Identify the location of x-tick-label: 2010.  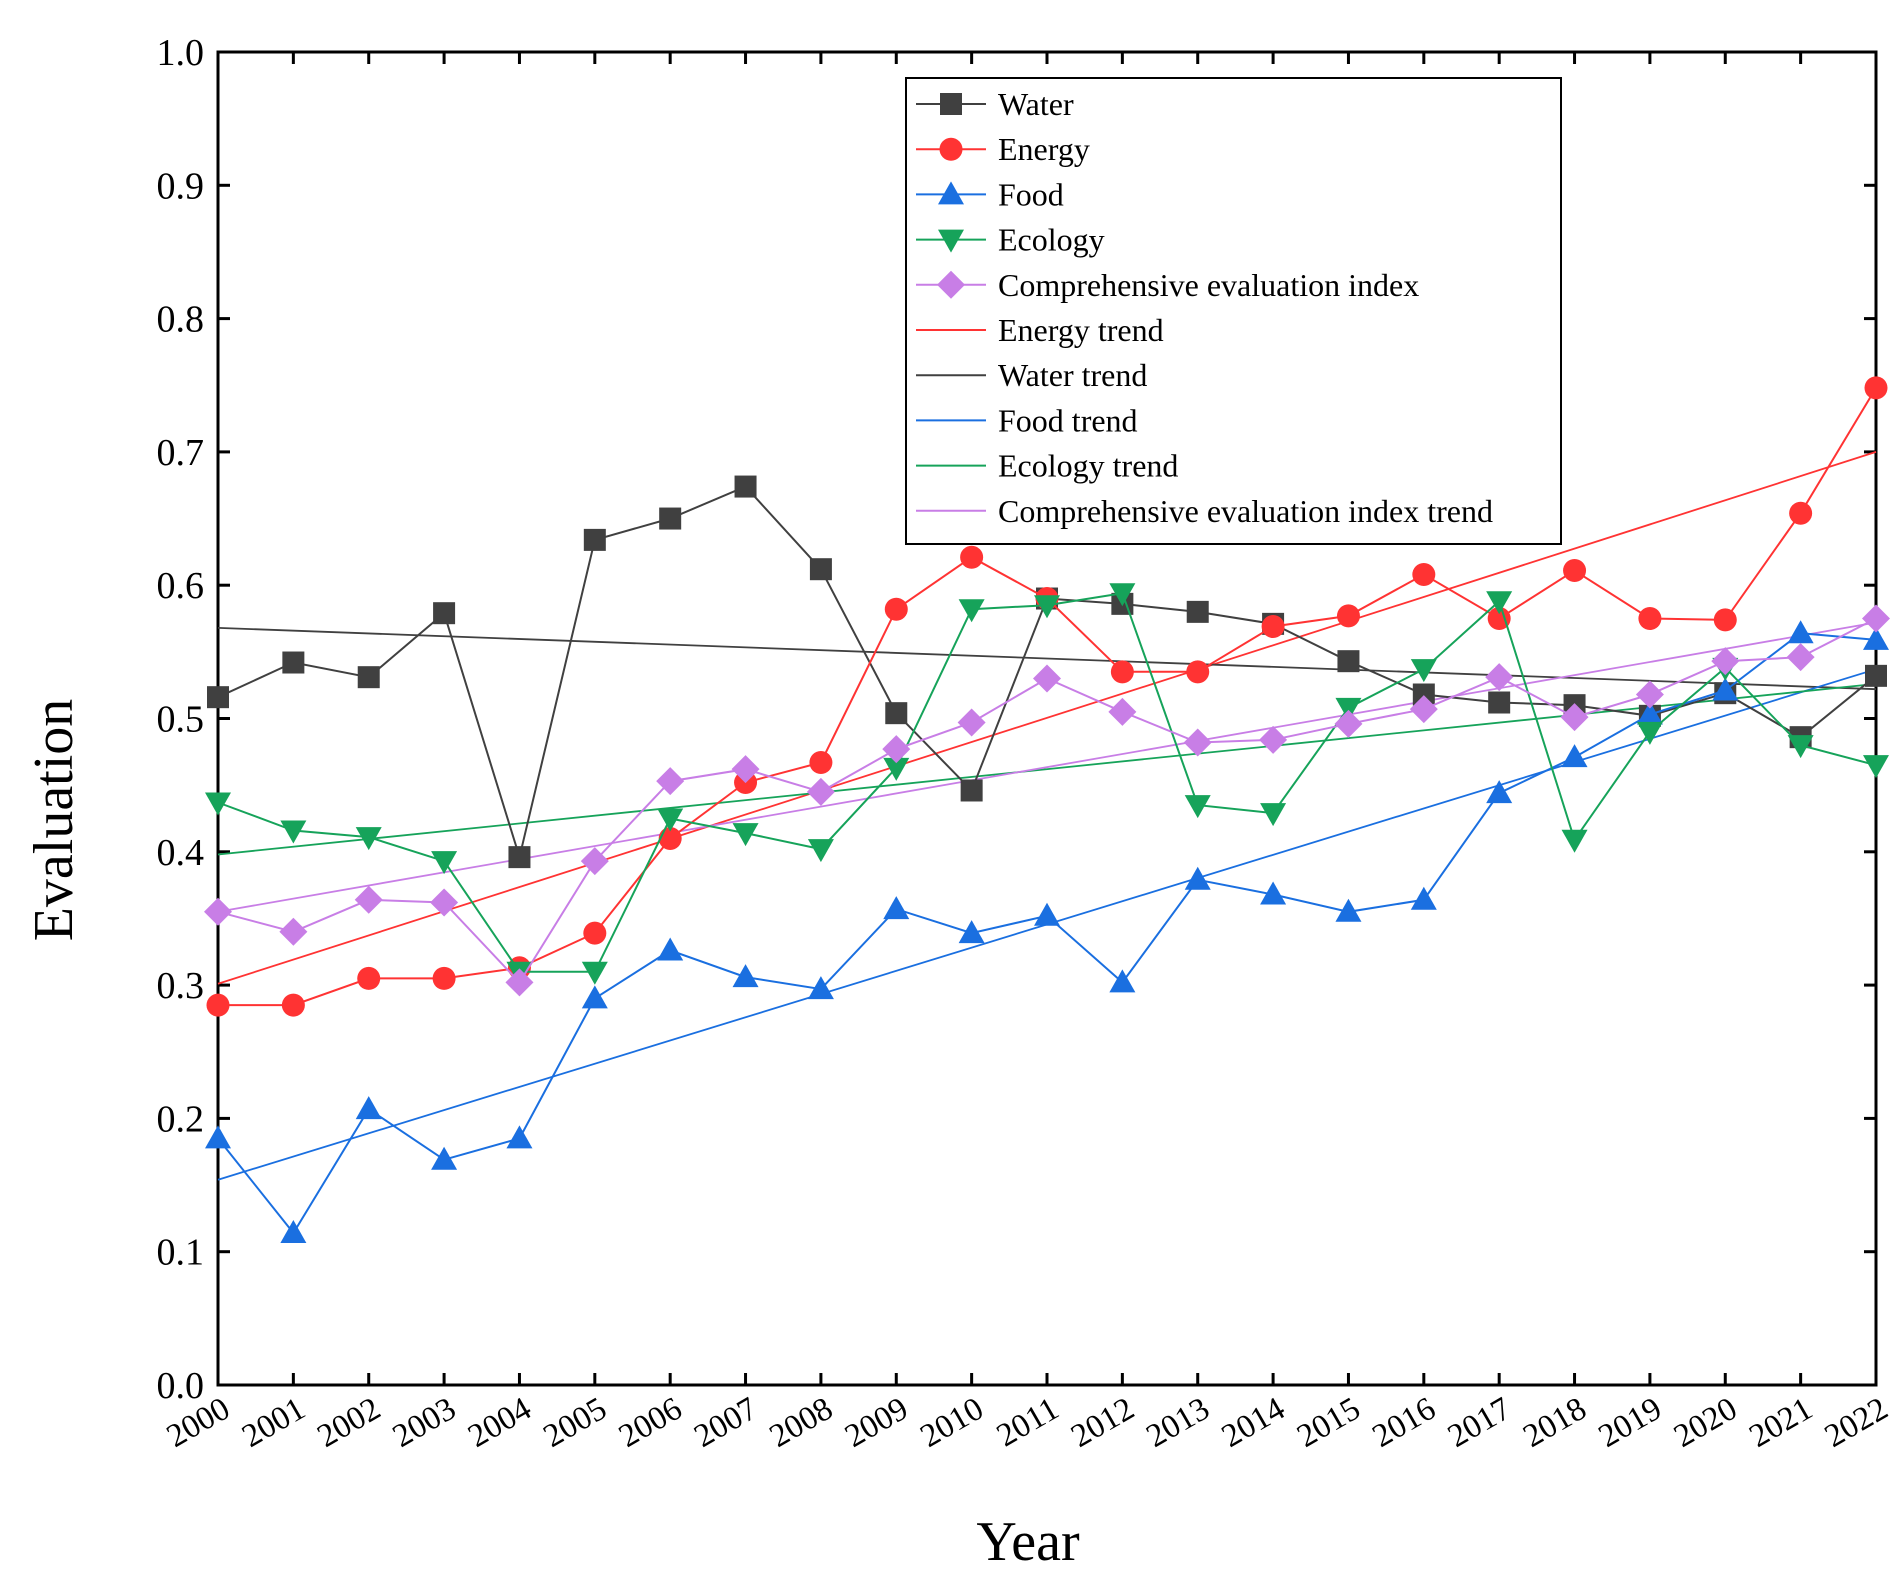
(951, 1423).